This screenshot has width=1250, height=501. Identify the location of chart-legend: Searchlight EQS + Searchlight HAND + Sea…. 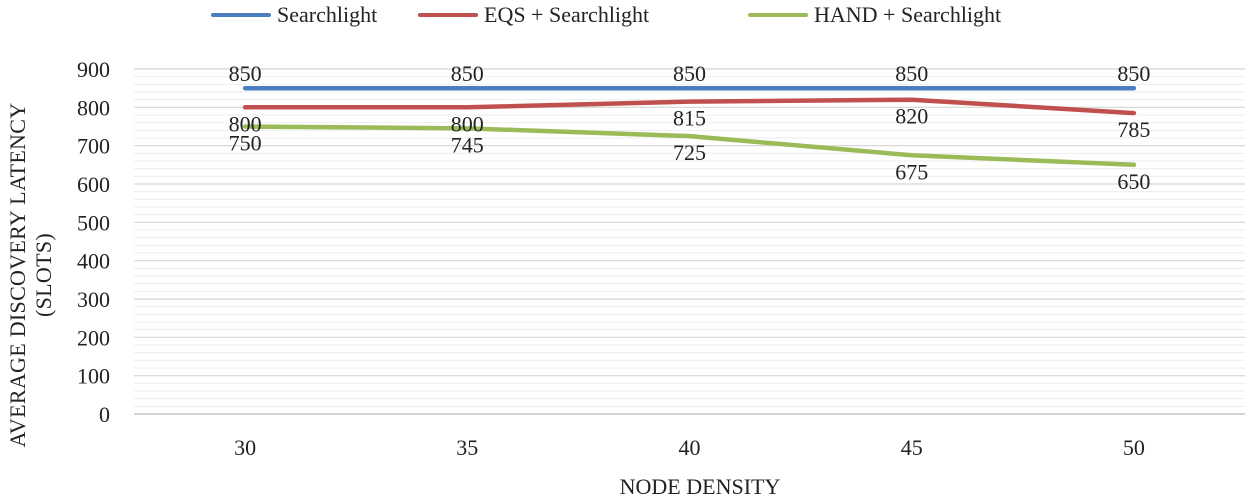
(625, 15).